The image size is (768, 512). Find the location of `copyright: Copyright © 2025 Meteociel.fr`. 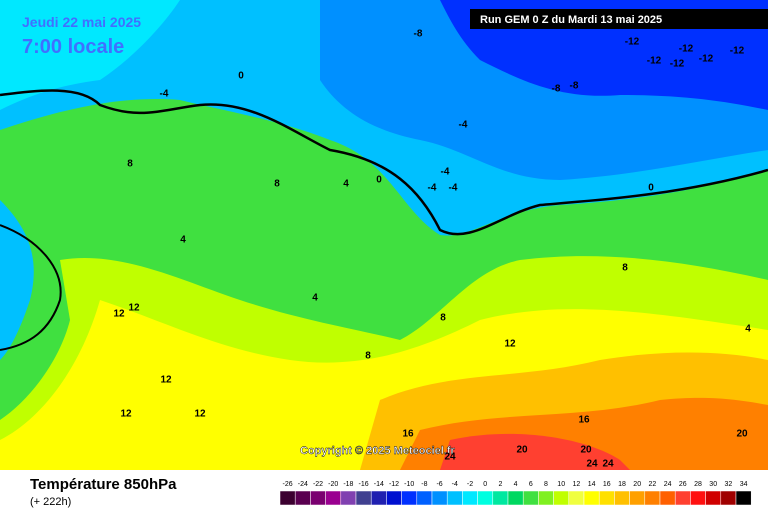

copyright: Copyright © 2025 Meteociel.fr is located at coordinates (378, 451).